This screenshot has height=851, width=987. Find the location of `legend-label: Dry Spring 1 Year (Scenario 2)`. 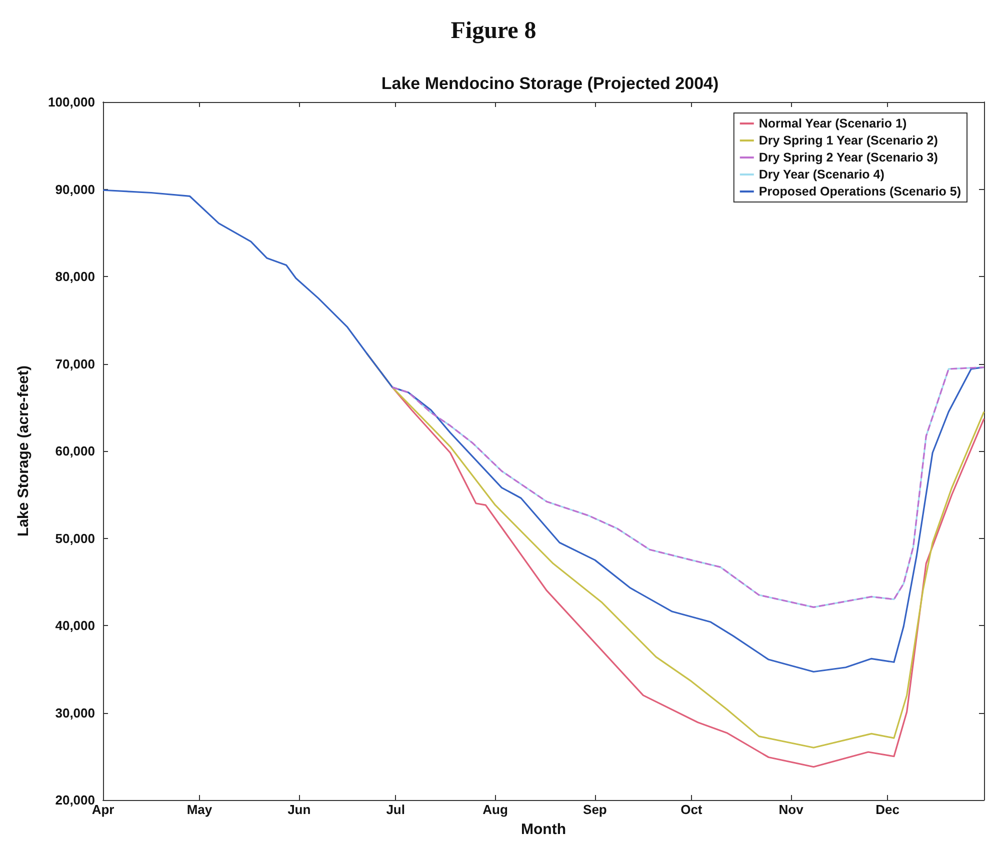

legend-label: Dry Spring 1 Year (Scenario 2) is located at coordinates (848, 141).